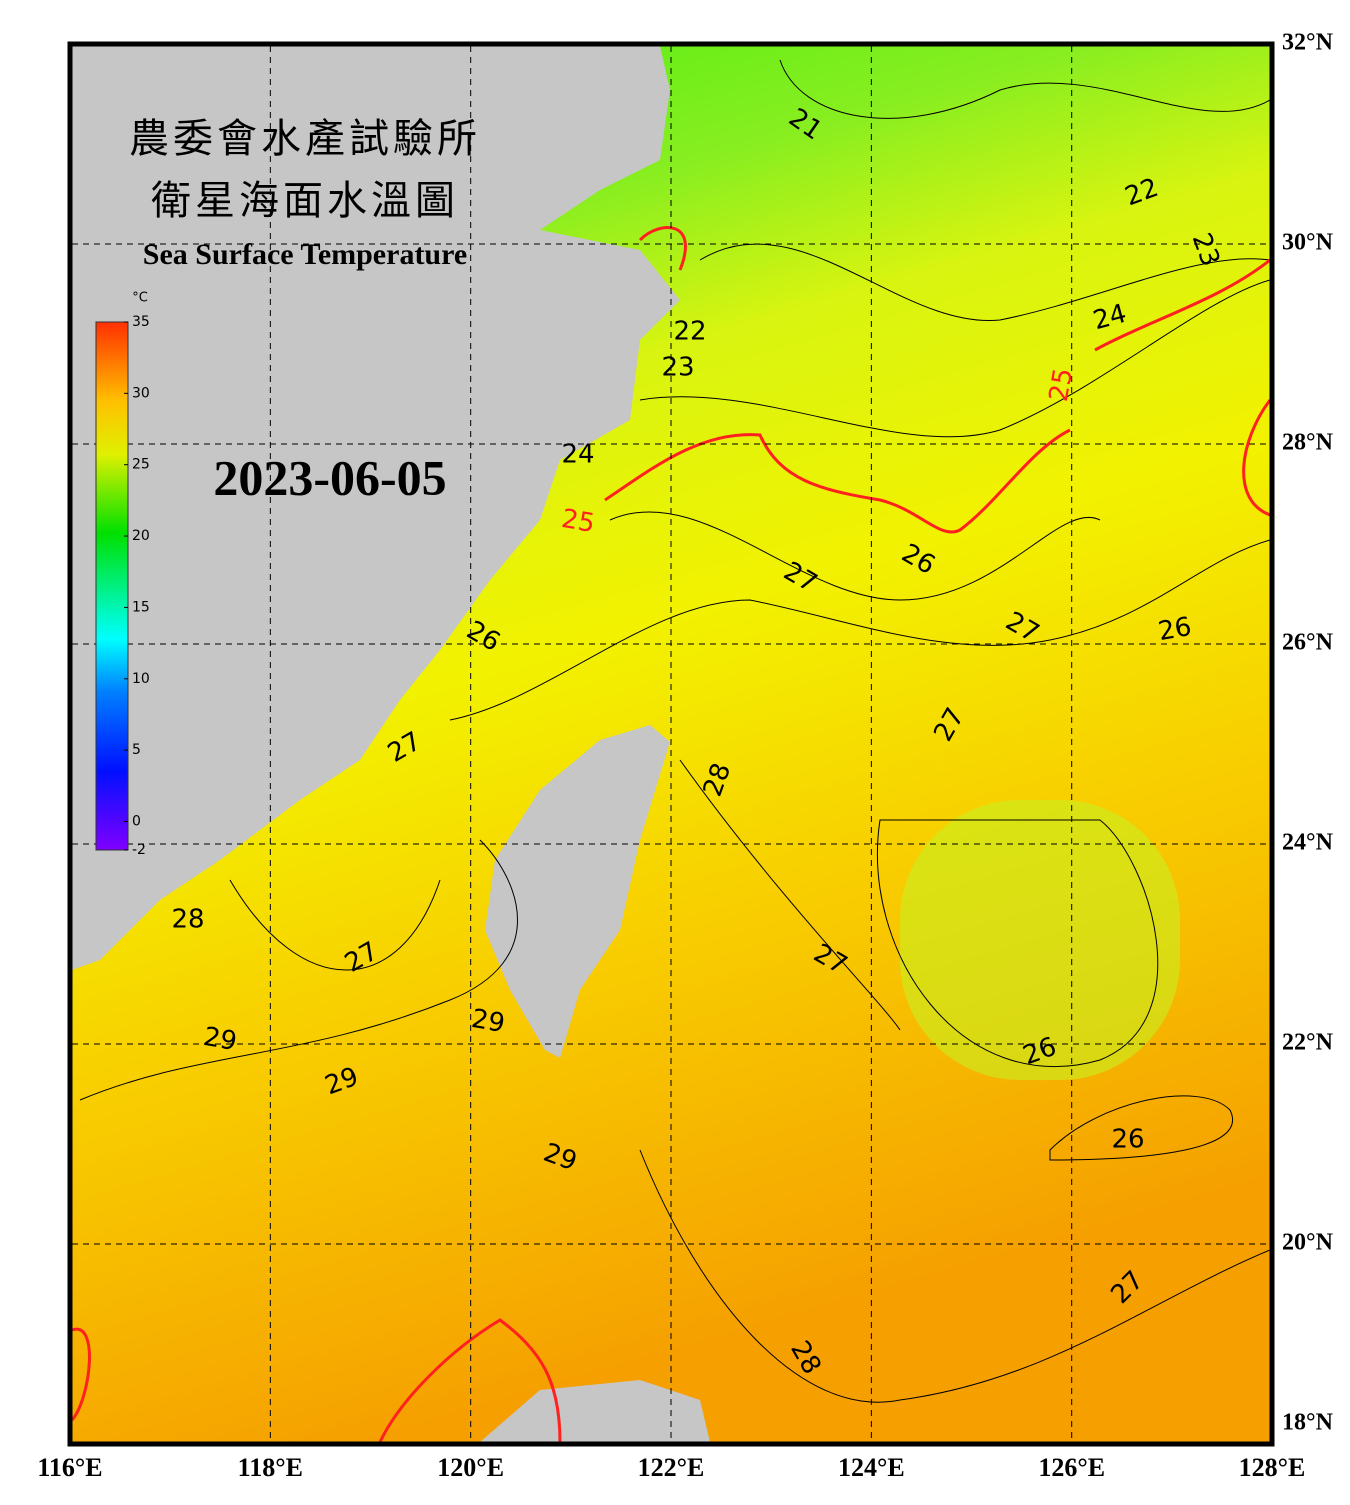 This screenshot has height=1505, width=1350. What do you see at coordinates (141, 465) in the screenshot?
I see `colorbar-tick-label: 25` at bounding box center [141, 465].